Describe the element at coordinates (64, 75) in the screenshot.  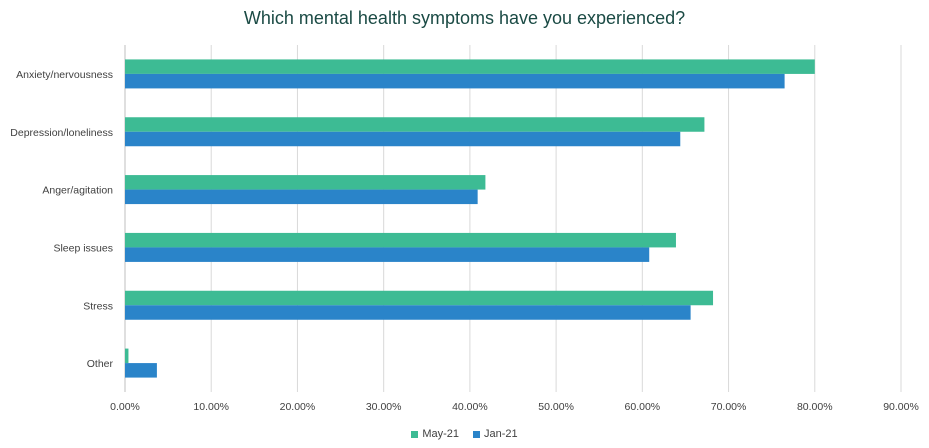
I see `y-category-label: Anxiety/nervousness` at that location.